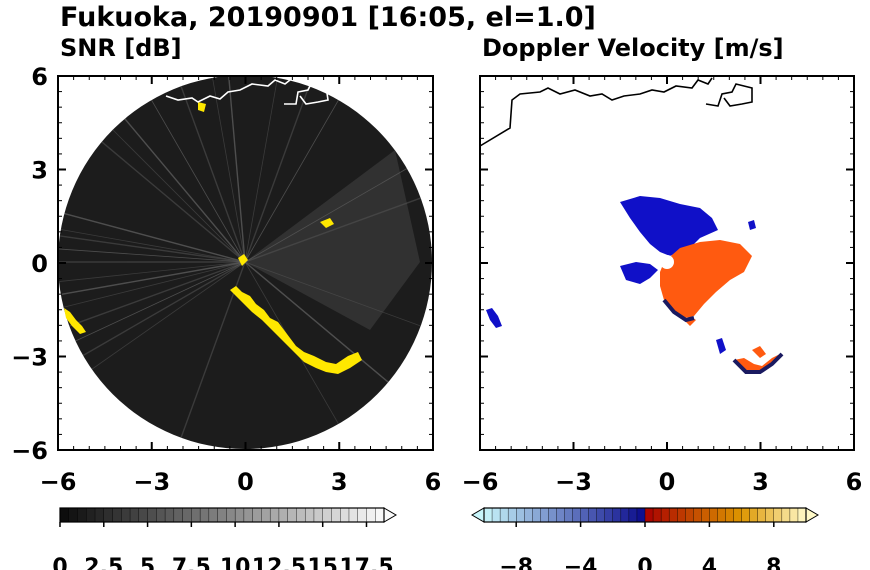  Describe the element at coordinates (247, 92) in the screenshot. I see `snr-coastline` at that location.